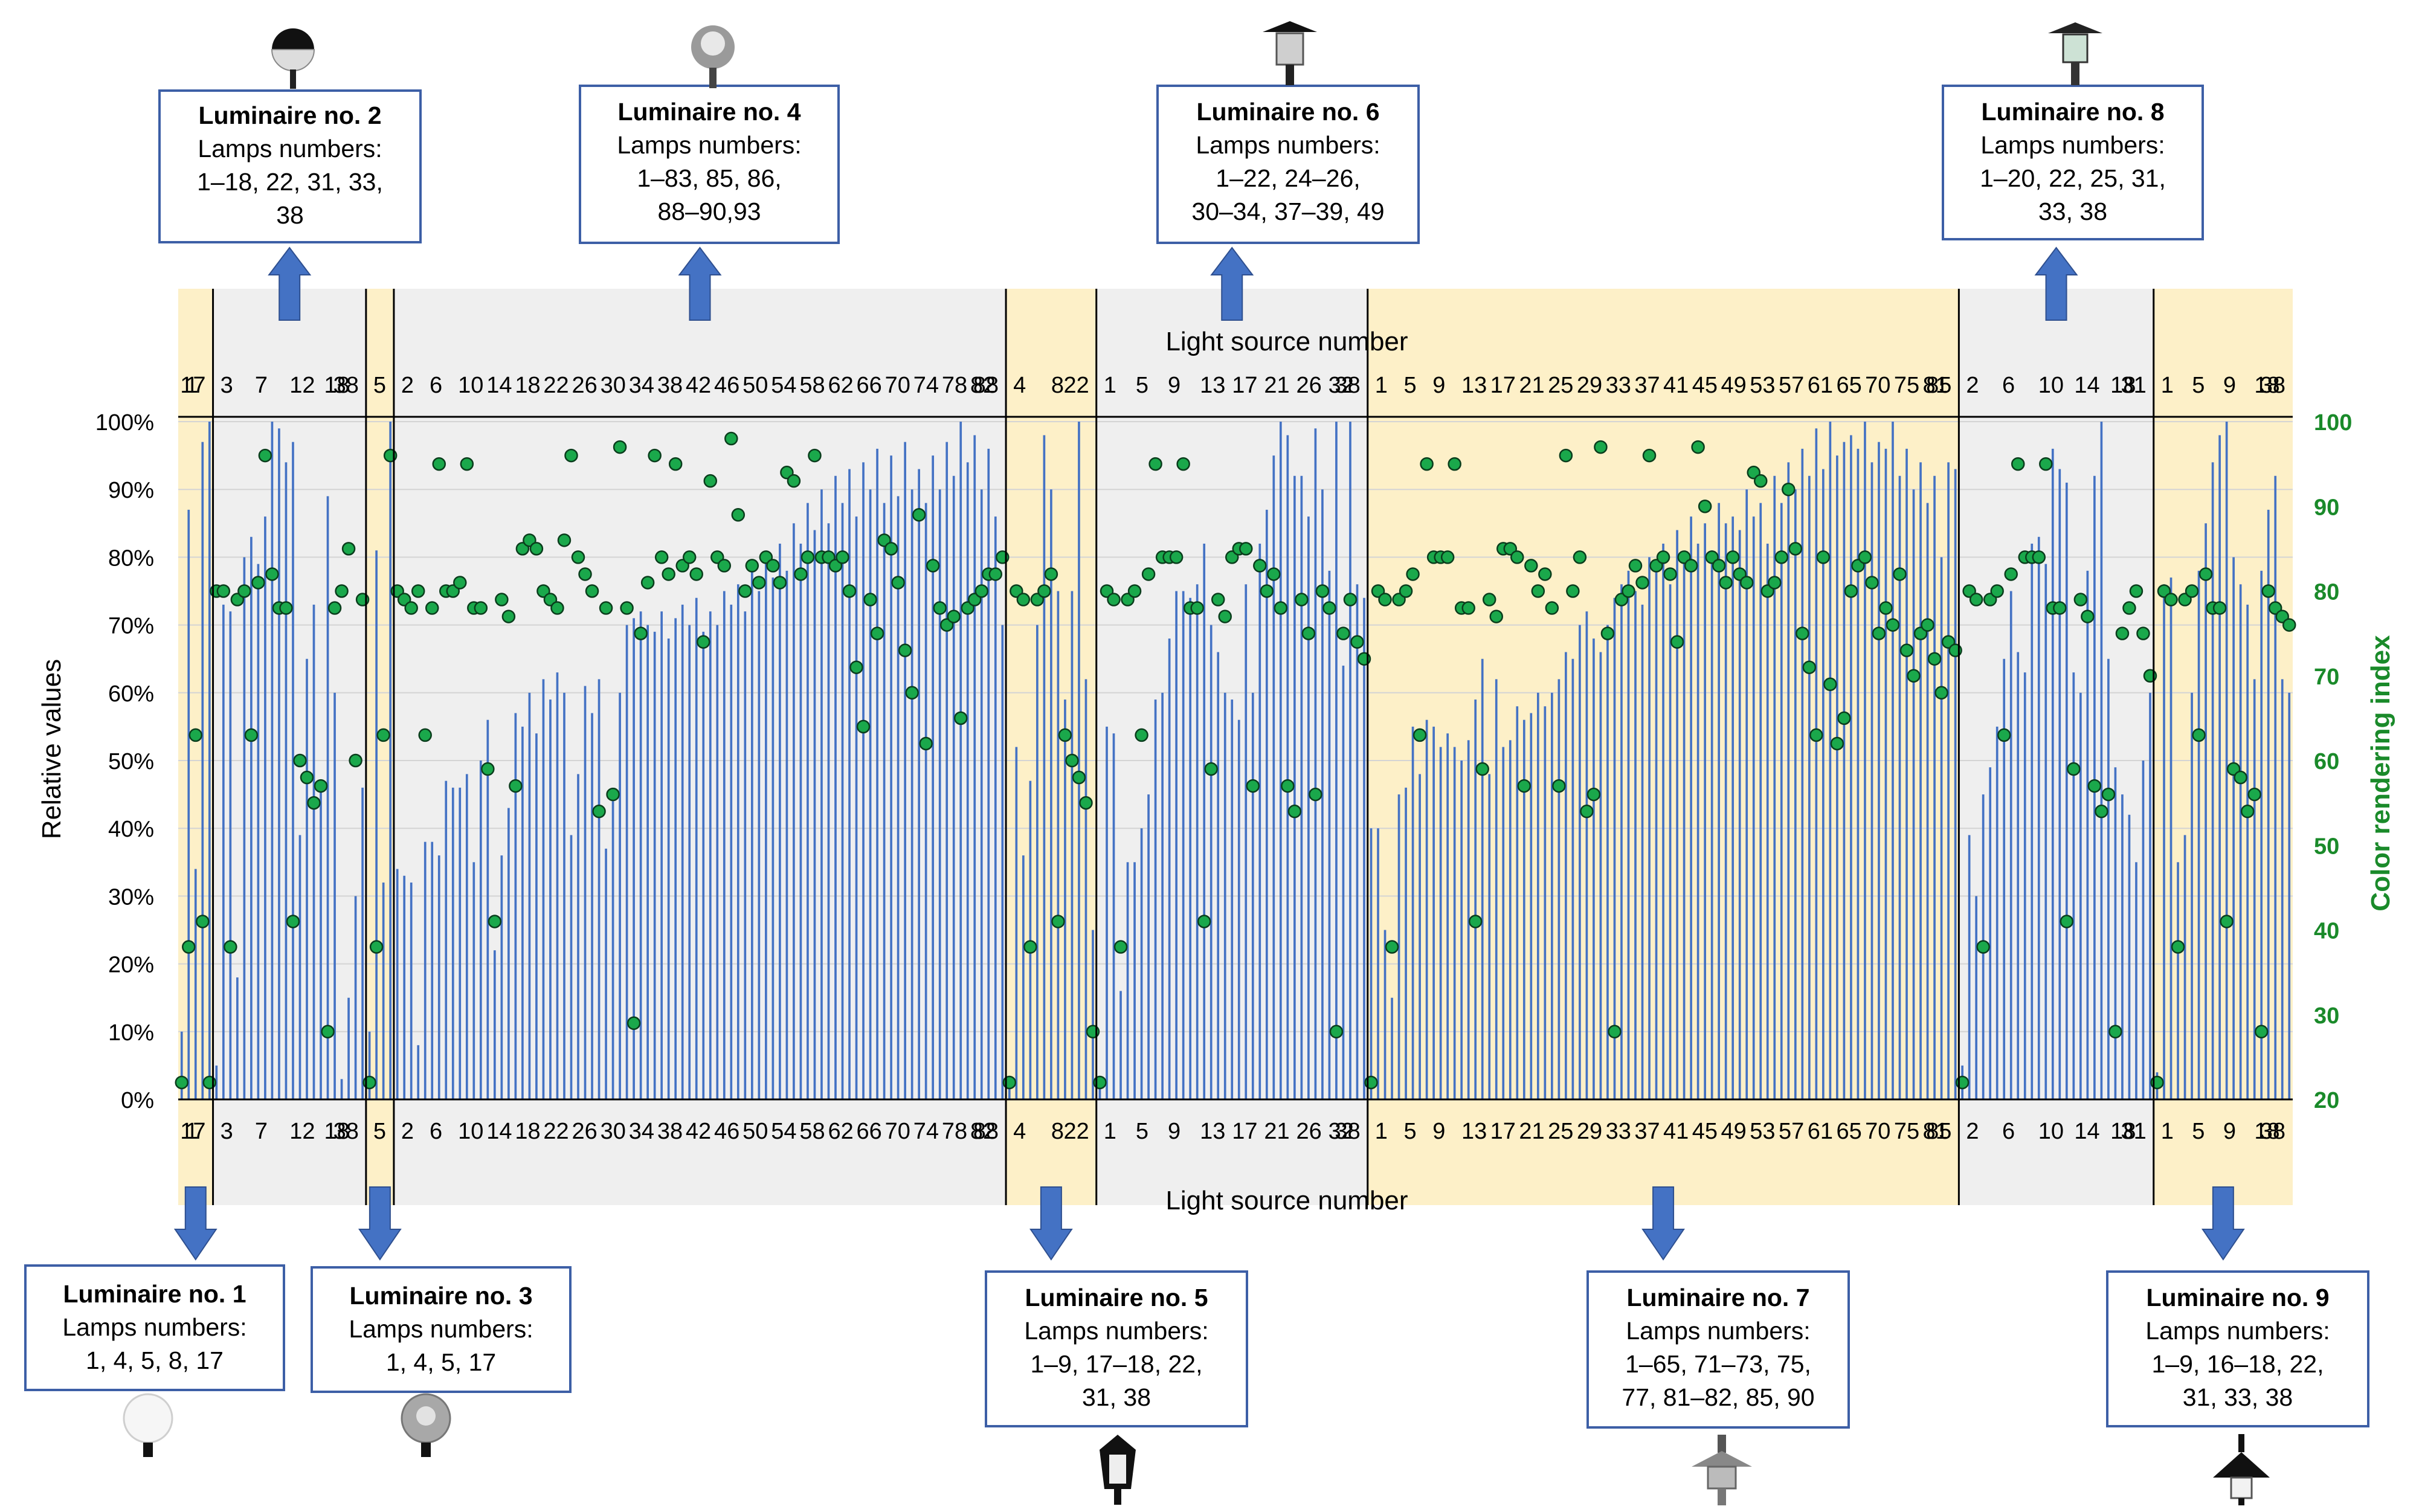 This screenshot has width=2419, height=1512. I want to click on left-y-tick-label: 60%, so click(131, 694).